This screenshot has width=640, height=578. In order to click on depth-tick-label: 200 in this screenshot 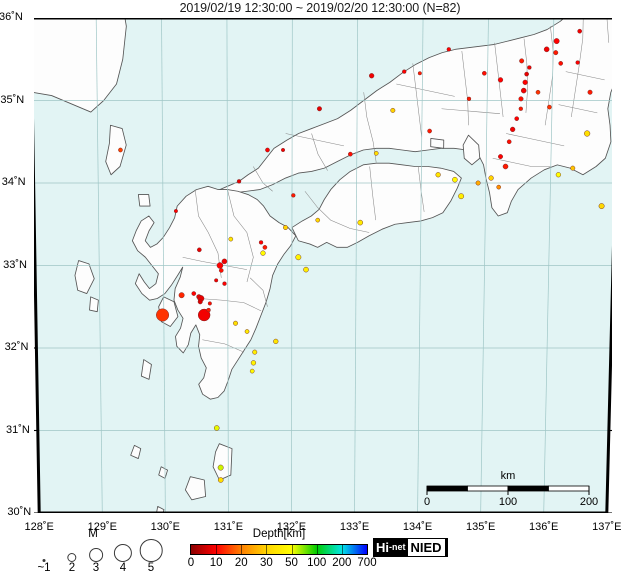, I will do `click(342, 563)`.